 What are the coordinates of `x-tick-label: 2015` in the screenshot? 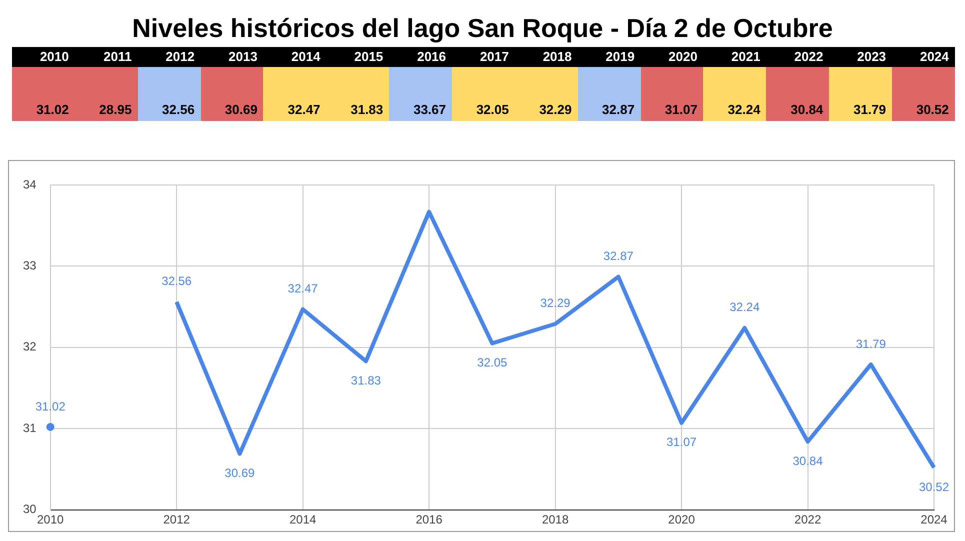 It's located at (368, 57).